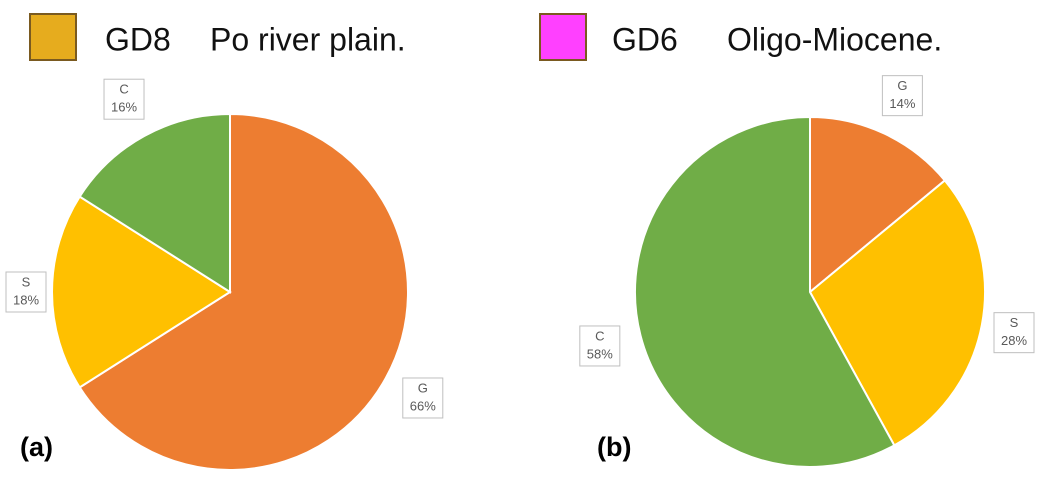  Describe the element at coordinates (423, 405) in the screenshot. I see `slice-value-label: 66%` at that location.